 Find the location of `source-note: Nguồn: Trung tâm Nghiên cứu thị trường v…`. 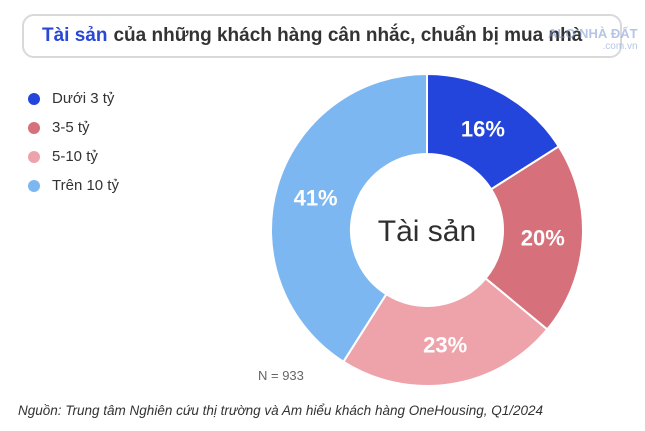

source-note: Nguồn: Trung tâm Nghiên cứu thị trường v… is located at coordinates (281, 410).